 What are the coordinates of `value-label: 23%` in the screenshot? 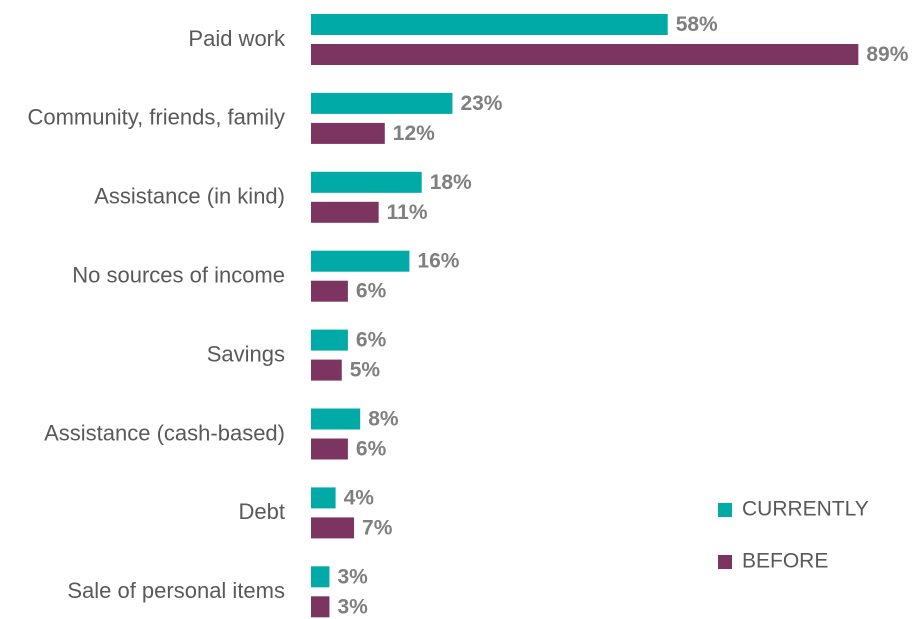 It's located at (481, 103).